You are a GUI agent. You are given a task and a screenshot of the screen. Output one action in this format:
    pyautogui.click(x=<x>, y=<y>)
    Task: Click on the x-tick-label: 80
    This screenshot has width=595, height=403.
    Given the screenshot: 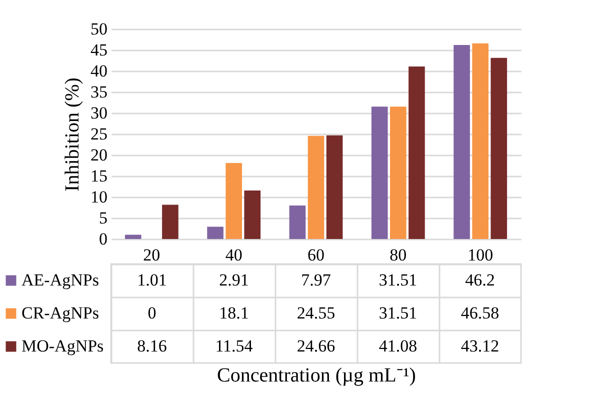 What is the action you would take?
    pyautogui.click(x=398, y=255)
    